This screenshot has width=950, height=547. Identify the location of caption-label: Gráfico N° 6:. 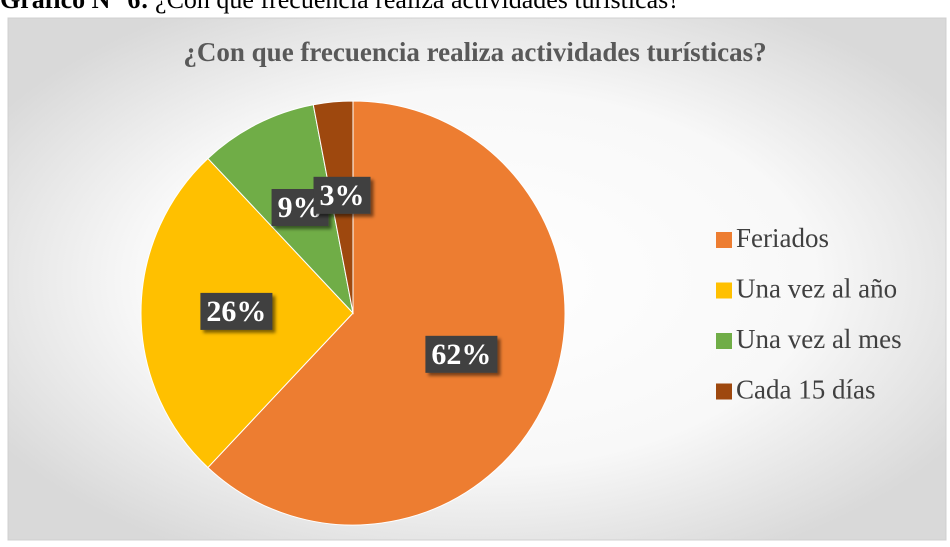
(74, 7).